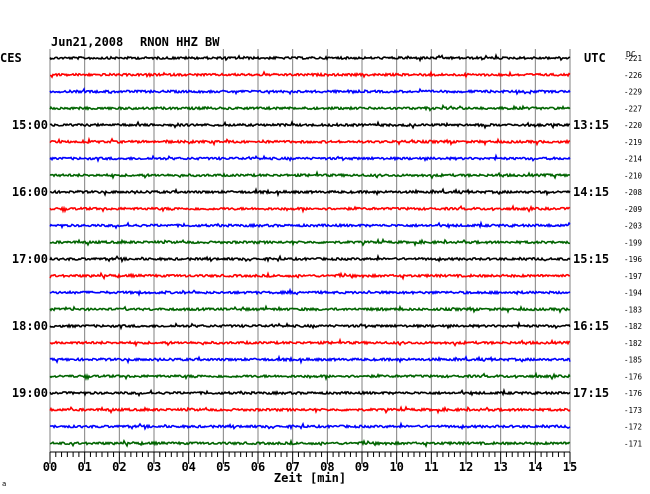 This screenshot has width=650, height=494. Describe the element at coordinates (633, 293) in the screenshot. I see `dc-offset-label: -194` at that location.